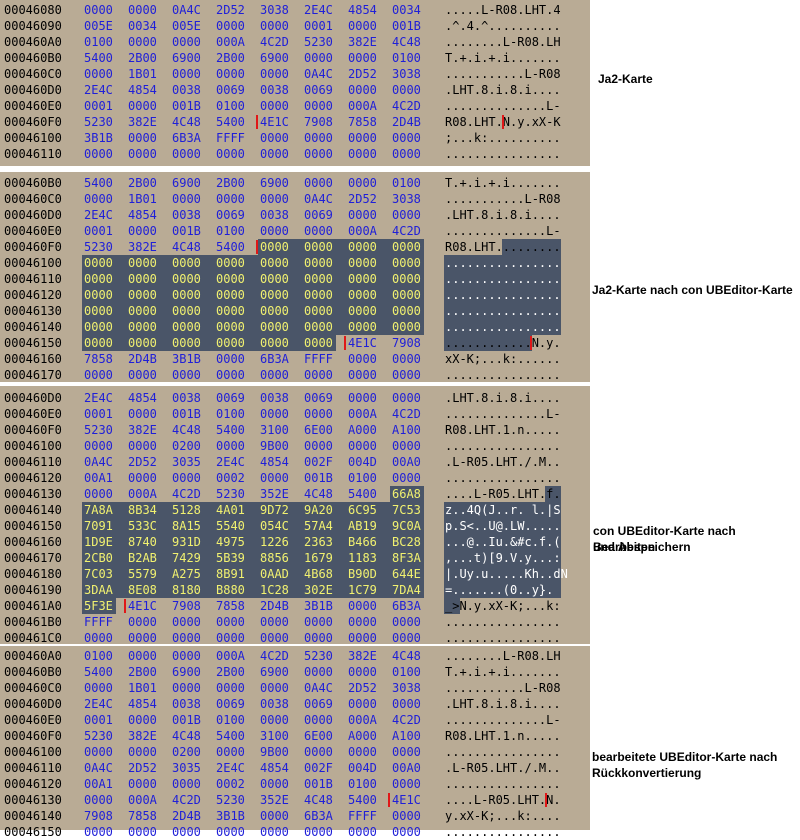  I want to click on hex-word: 5579, so click(142, 574).